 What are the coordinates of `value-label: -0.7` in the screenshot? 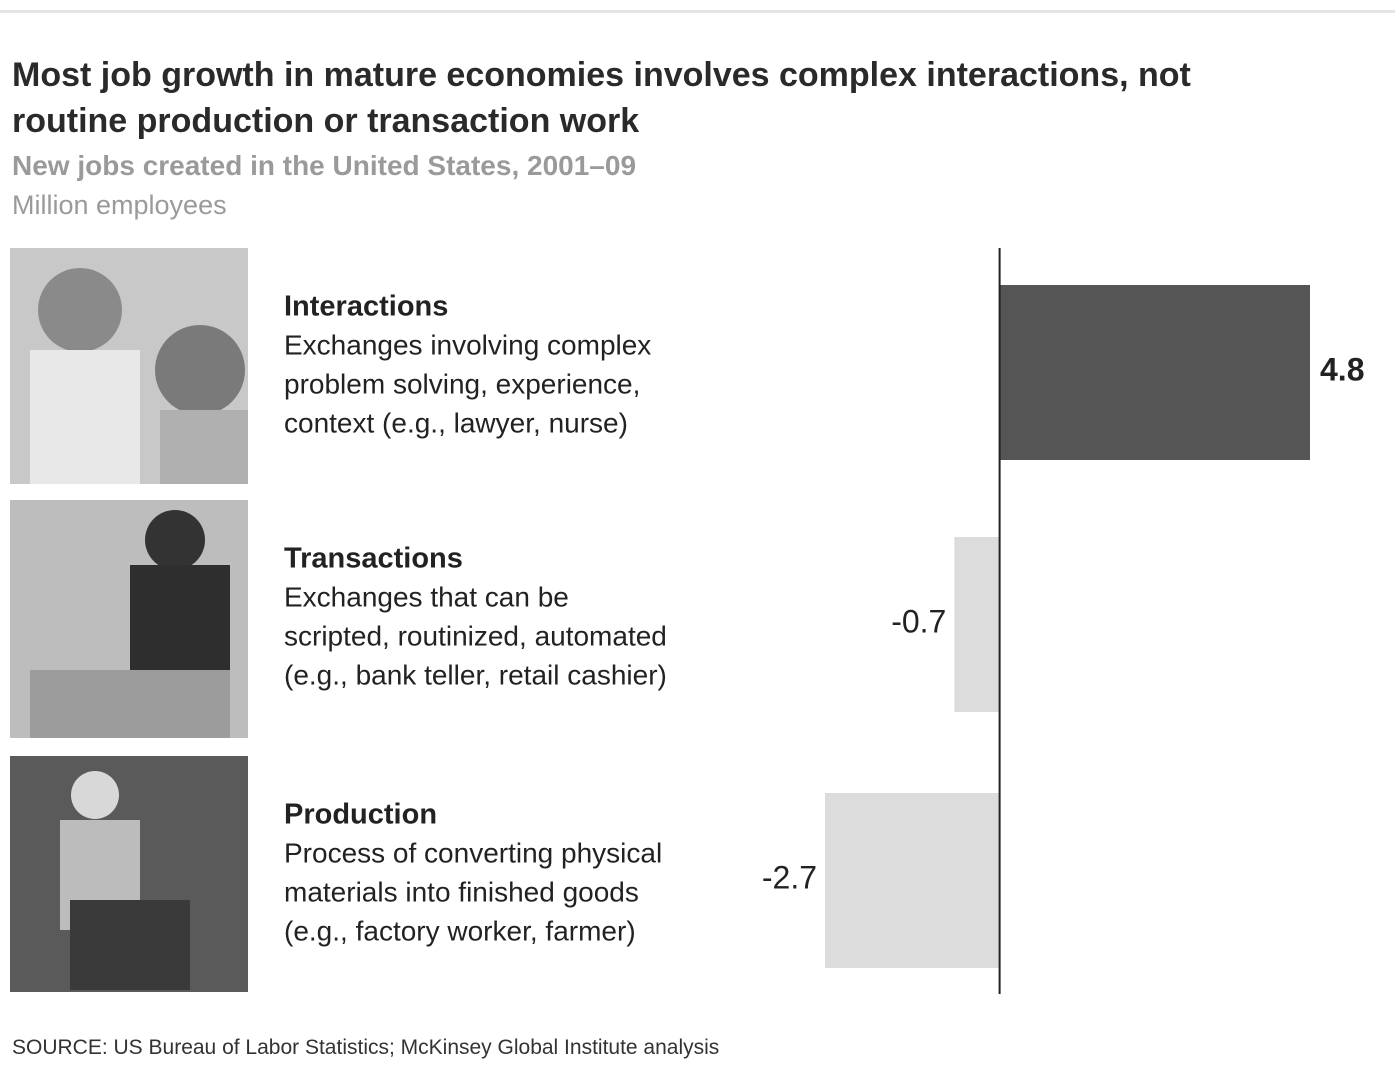 It's located at (918, 621).